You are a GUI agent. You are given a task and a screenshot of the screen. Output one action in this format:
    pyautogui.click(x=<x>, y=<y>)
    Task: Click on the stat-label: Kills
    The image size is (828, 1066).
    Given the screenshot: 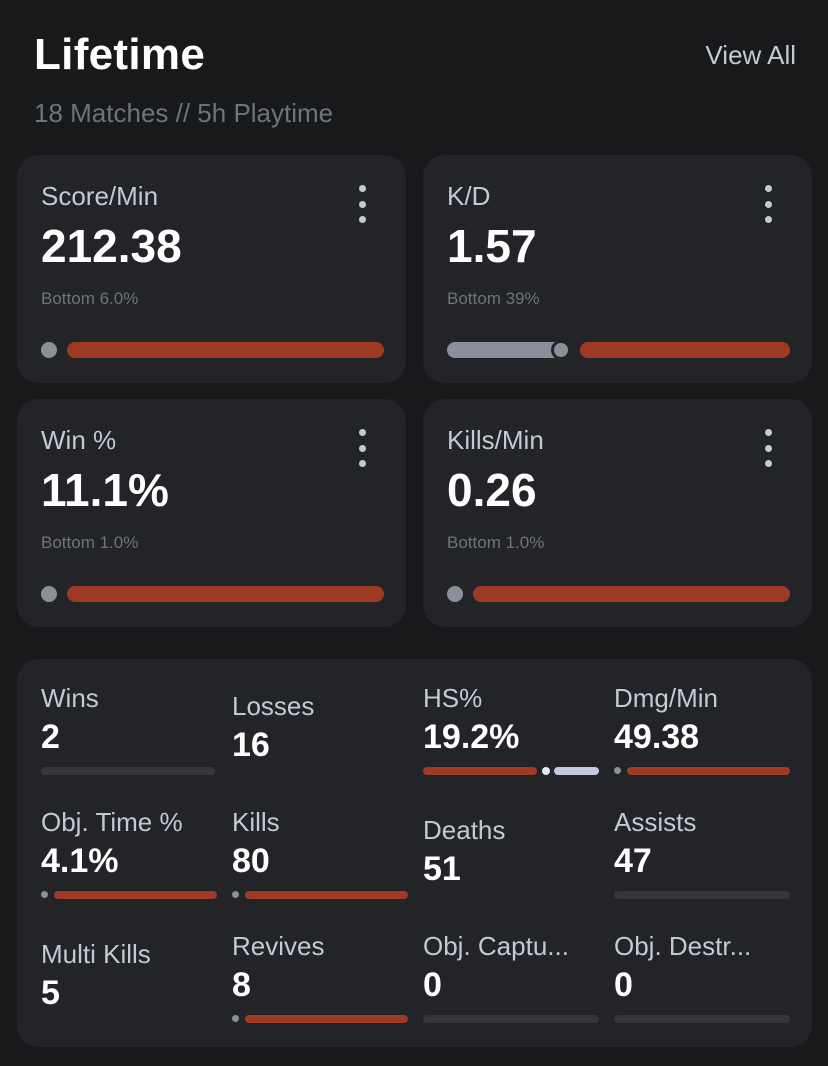 What is the action you would take?
    pyautogui.click(x=256, y=822)
    